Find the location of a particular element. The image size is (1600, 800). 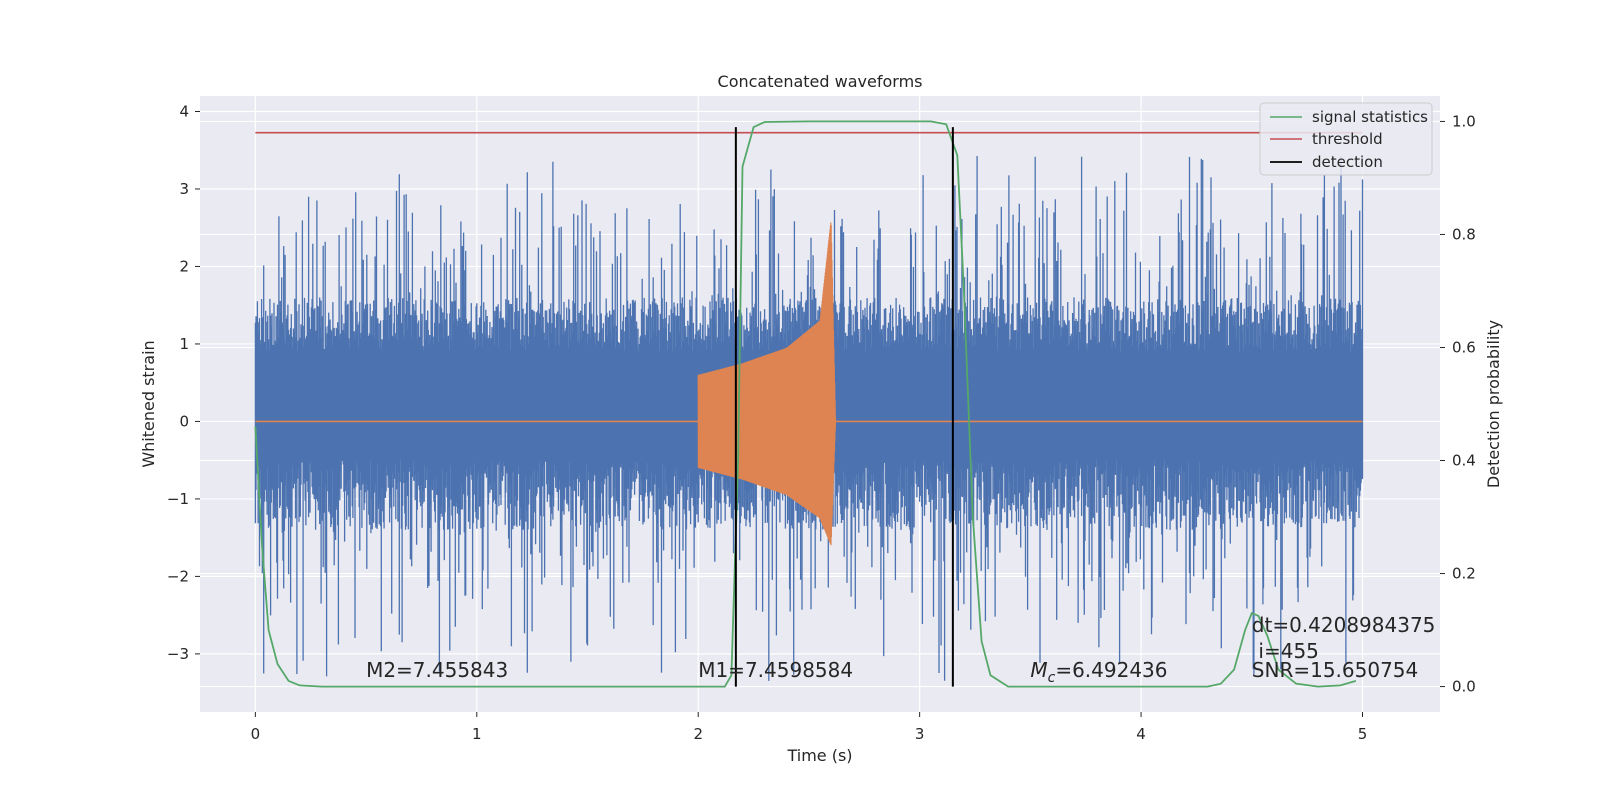

y-tick-labels: −3 −2 −1 0 1 2 3 4 is located at coordinates (183, 382).